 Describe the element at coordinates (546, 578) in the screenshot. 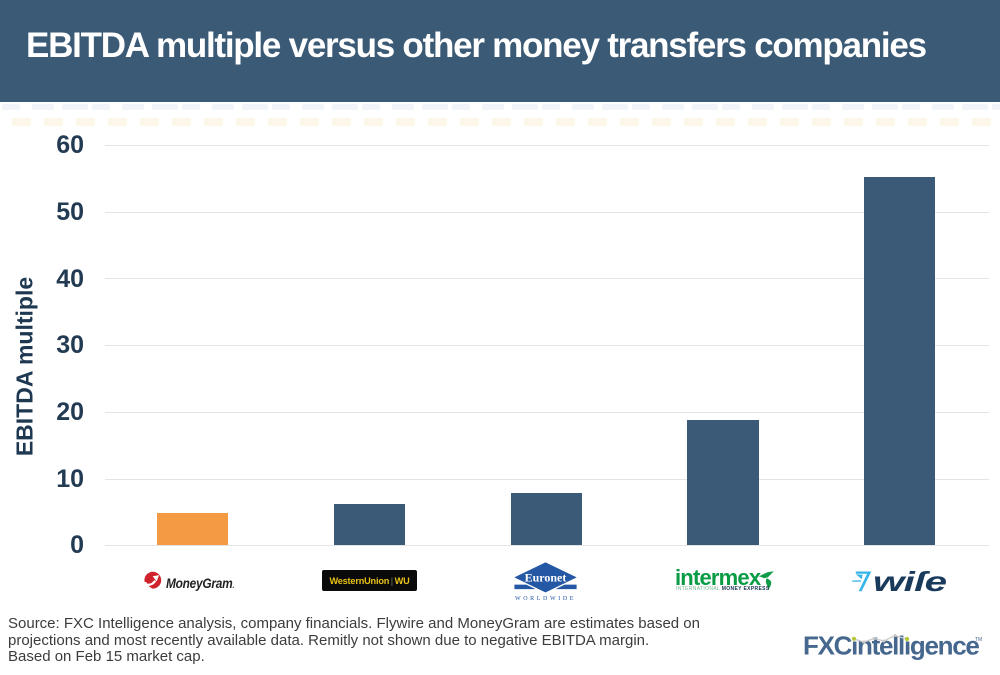

I see `svg-text: Euronet` at that location.